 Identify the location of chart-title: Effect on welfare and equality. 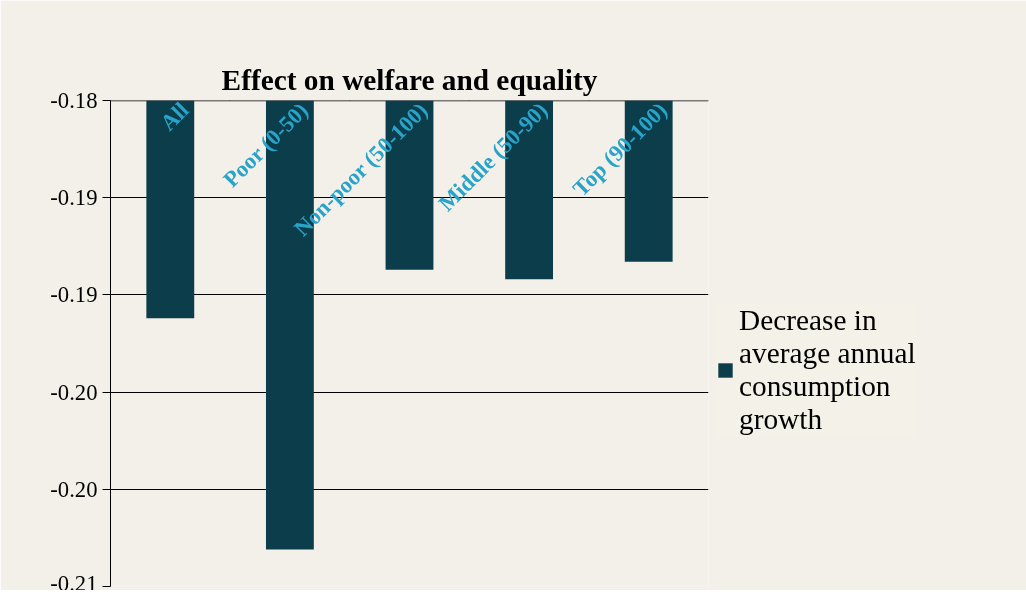
(409, 79).